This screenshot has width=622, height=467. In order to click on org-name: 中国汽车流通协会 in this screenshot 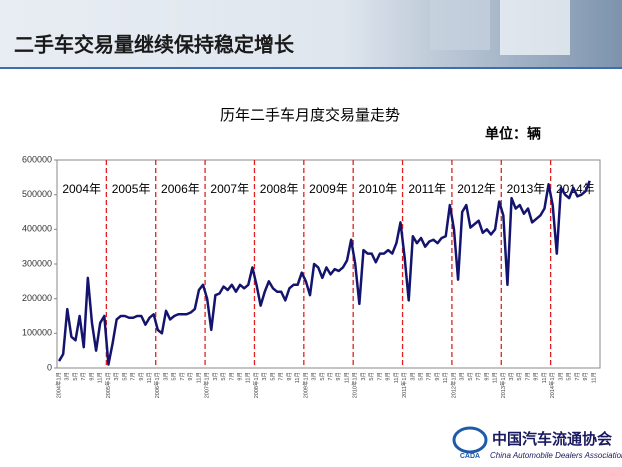, I will do `click(552, 439)`.